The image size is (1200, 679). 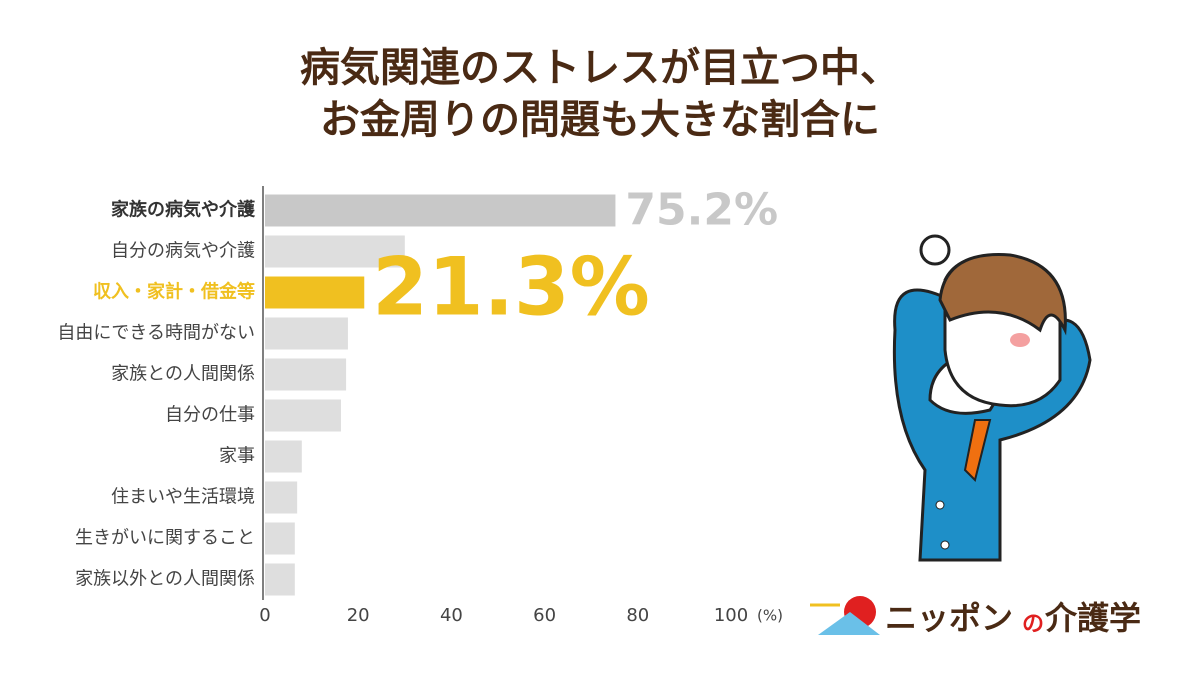 What do you see at coordinates (992, 398) in the screenshot?
I see `illustration` at bounding box center [992, 398].